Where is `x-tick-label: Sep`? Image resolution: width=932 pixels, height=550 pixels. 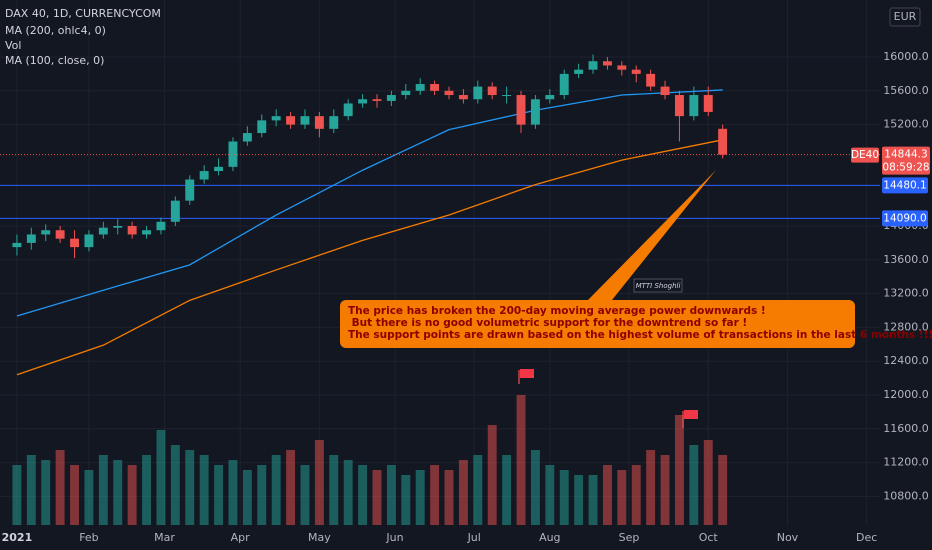 x-tick-label: Sep is located at coordinates (629, 537).